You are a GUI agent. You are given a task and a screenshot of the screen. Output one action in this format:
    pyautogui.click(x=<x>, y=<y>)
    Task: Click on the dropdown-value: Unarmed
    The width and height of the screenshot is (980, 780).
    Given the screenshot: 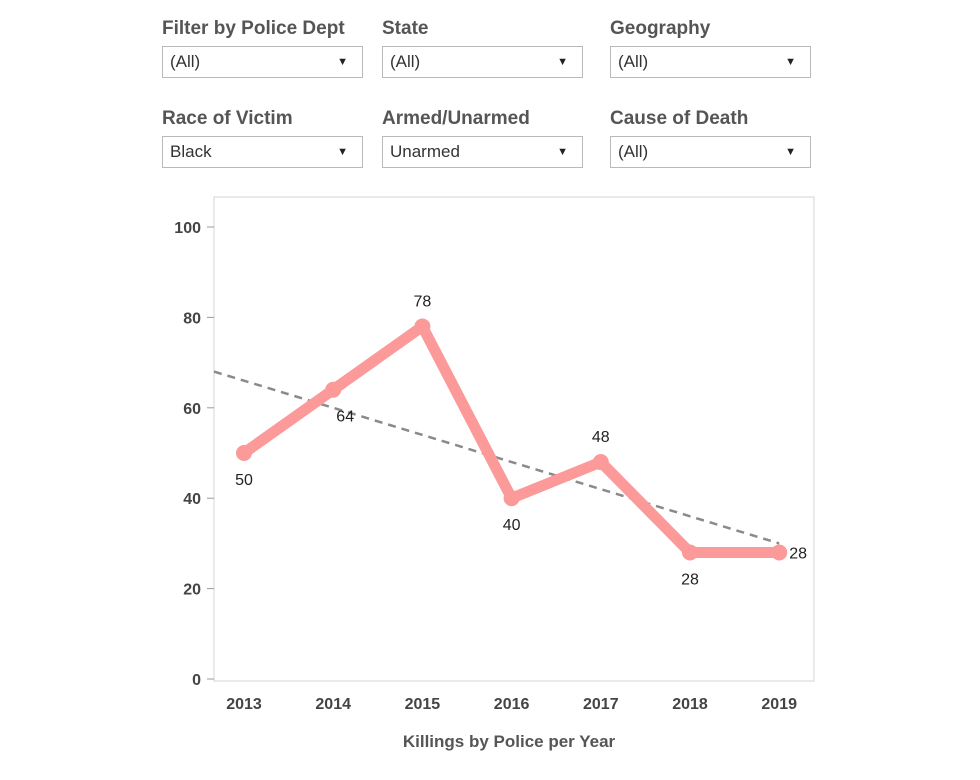 What is the action you would take?
    pyautogui.click(x=425, y=151)
    